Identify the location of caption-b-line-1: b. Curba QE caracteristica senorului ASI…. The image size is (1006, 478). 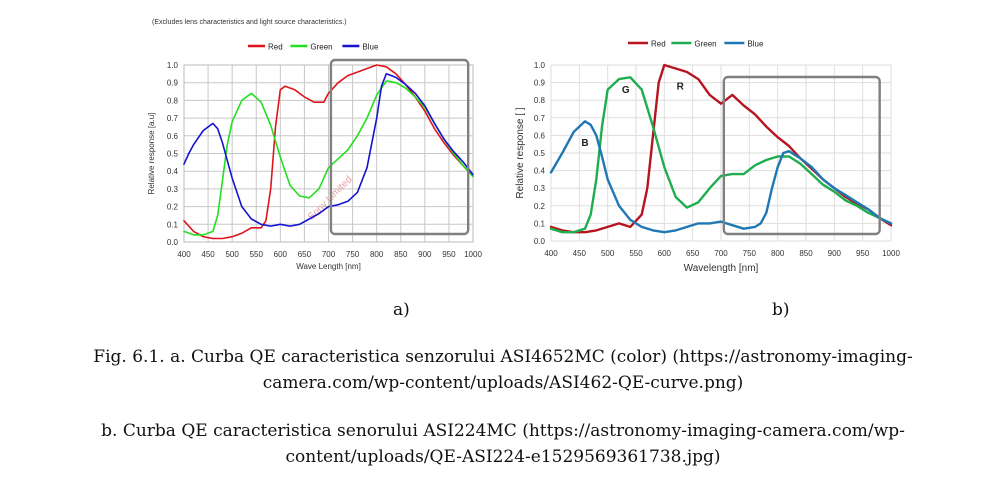
(503, 431).